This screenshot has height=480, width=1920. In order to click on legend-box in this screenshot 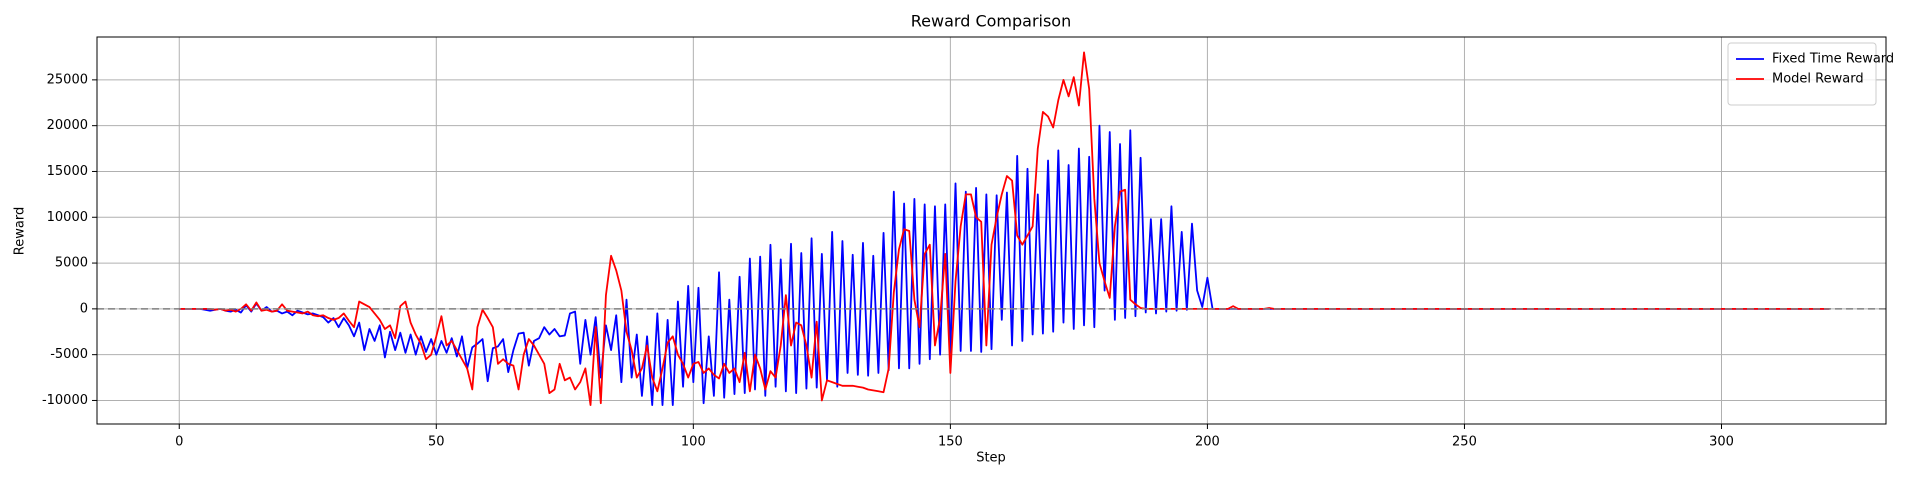, I will do `click(1802, 74)`.